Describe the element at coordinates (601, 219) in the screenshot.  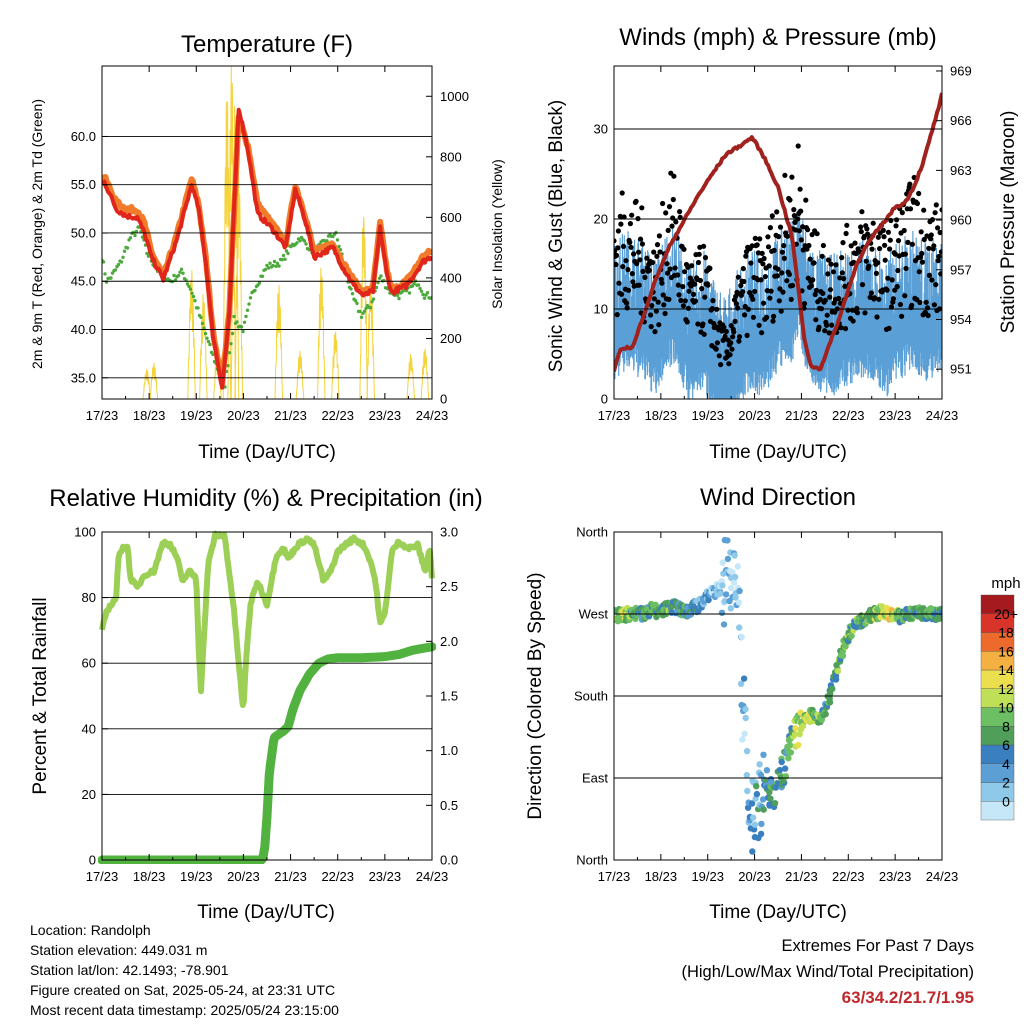
I see `y-tick-label: 20` at that location.